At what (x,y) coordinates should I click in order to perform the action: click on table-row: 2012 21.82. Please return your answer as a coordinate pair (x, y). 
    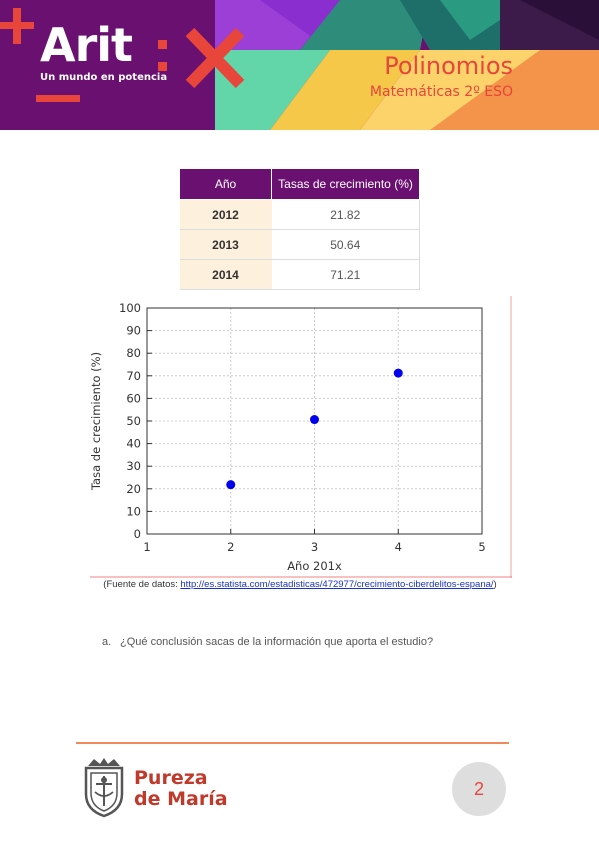
    Looking at the image, I should click on (299, 214).